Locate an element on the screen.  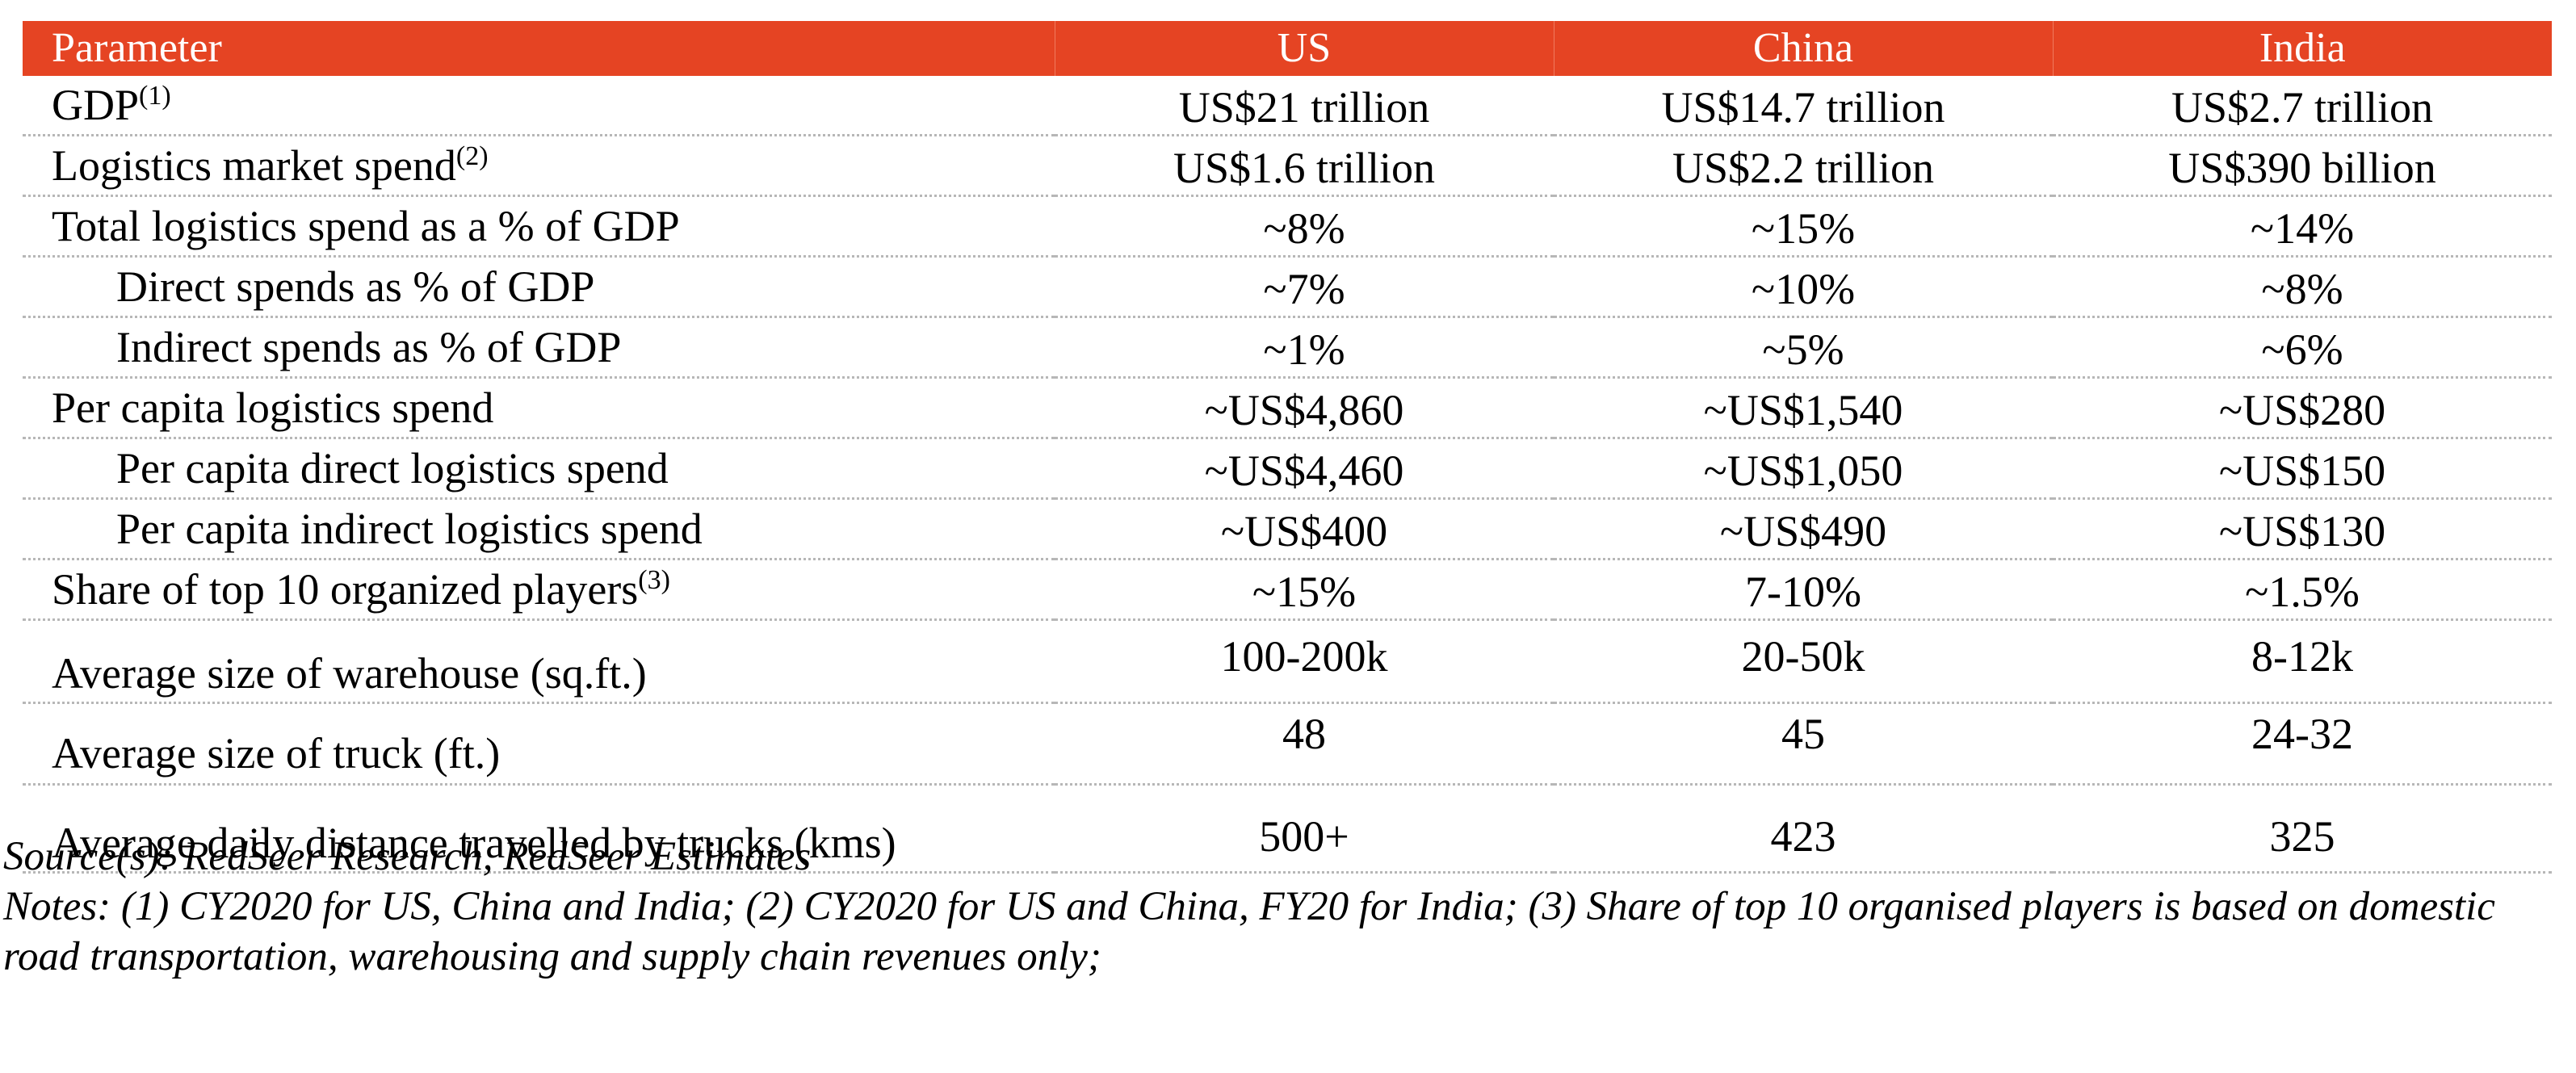
header-us: US is located at coordinates (1304, 48).